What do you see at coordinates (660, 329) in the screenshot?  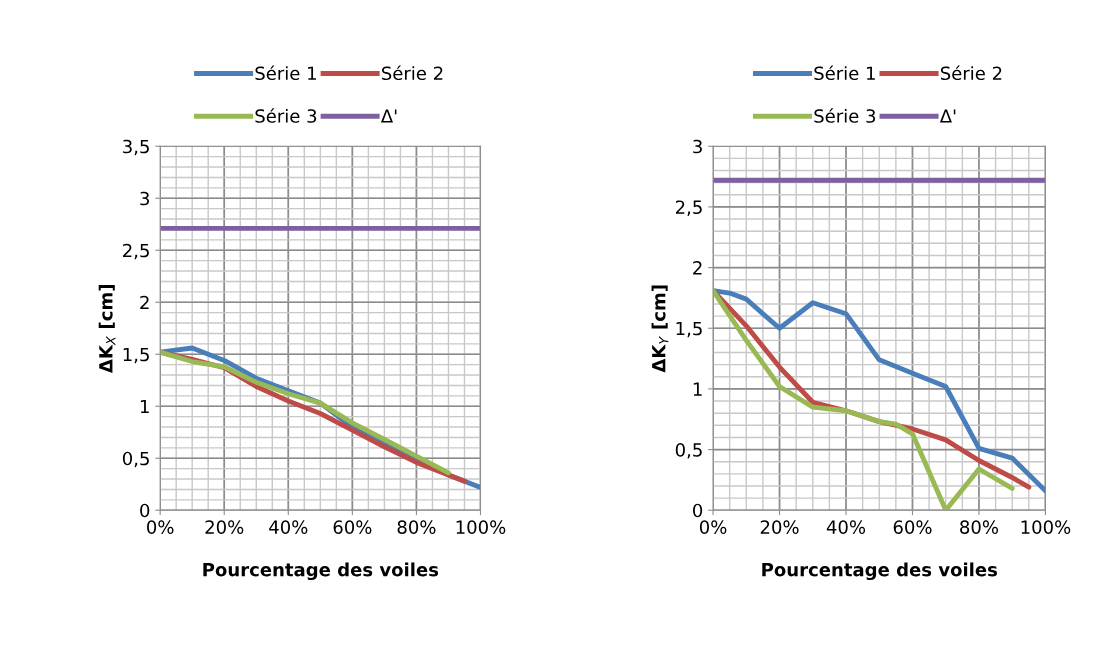 I see `y-axis-title: ΔK$_{Y}$ [cm]` at bounding box center [660, 329].